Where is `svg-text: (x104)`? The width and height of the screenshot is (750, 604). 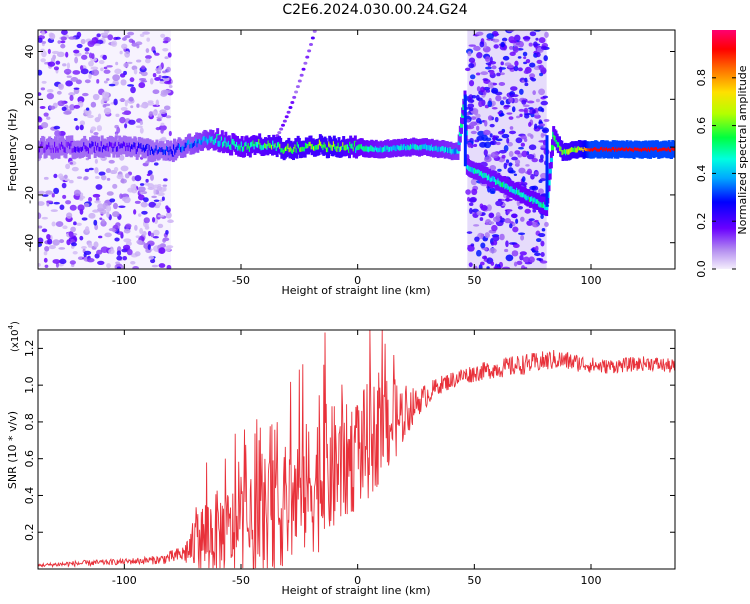 svg-text: (x104) is located at coordinates (14, 336).